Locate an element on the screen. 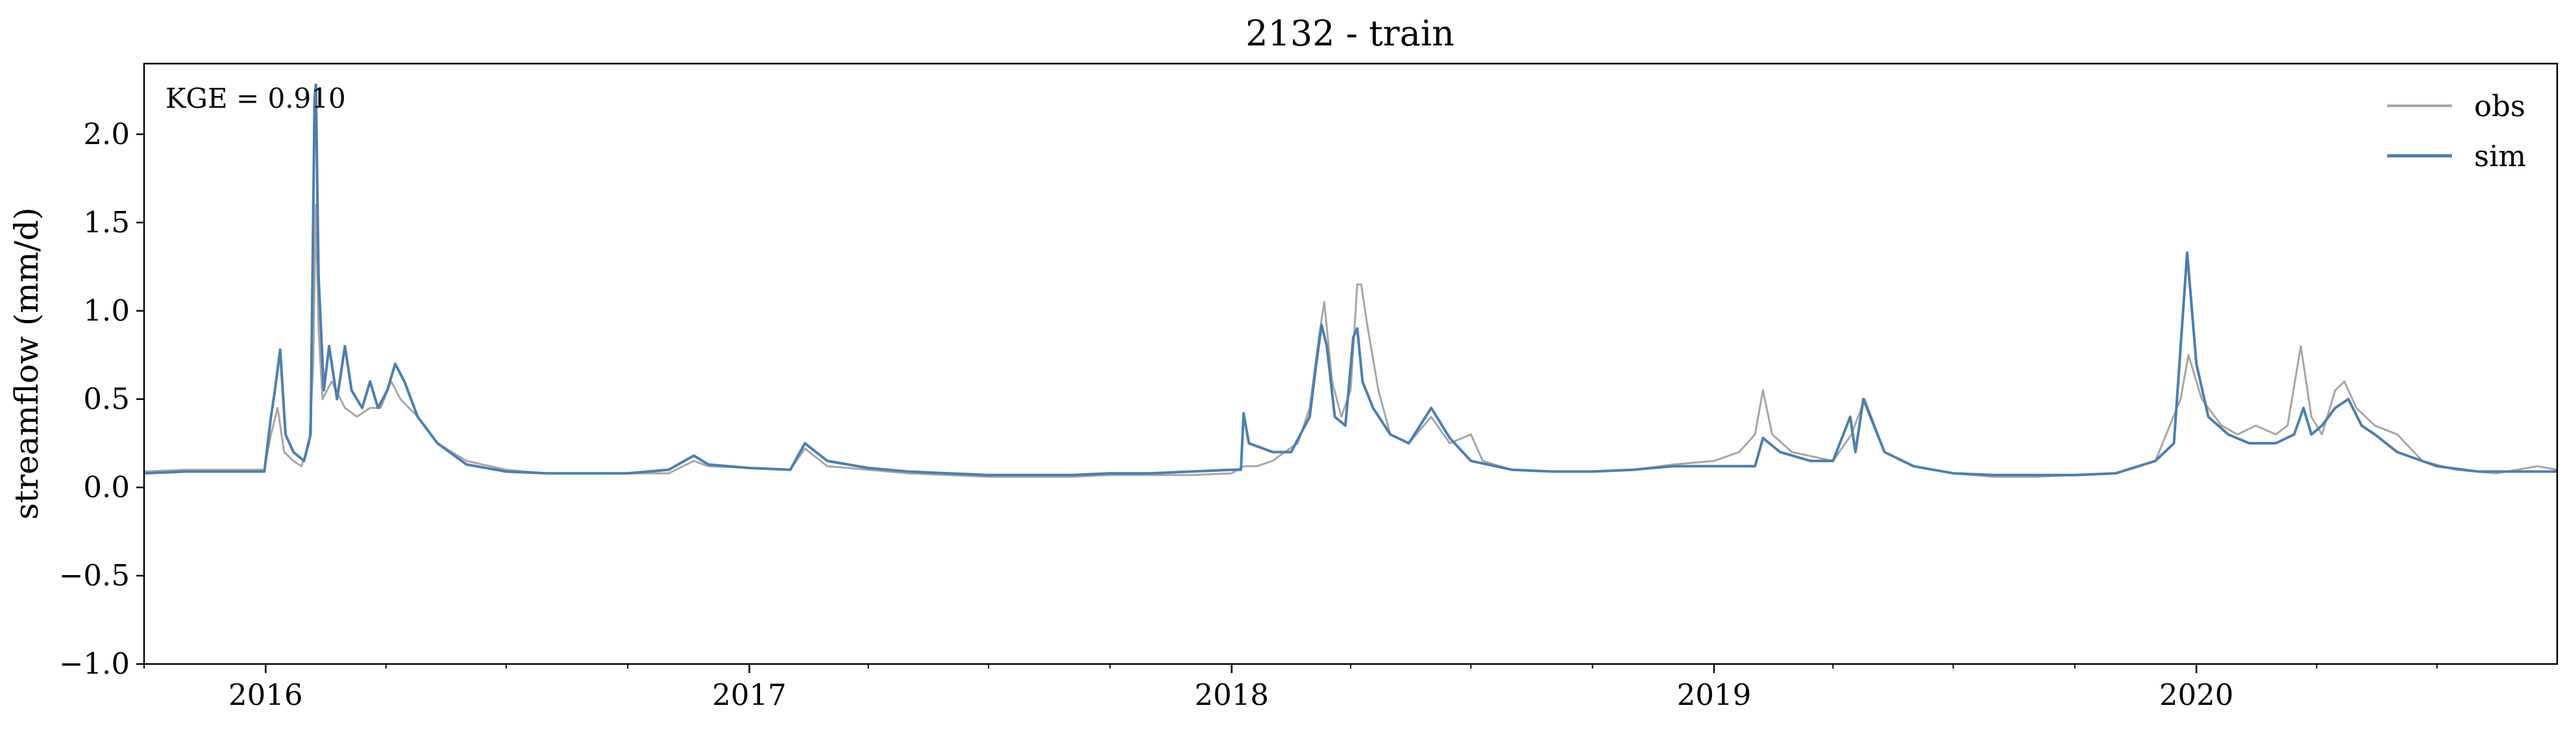 The width and height of the screenshot is (2576, 738). y-tick-label: −0.5 is located at coordinates (94, 576).